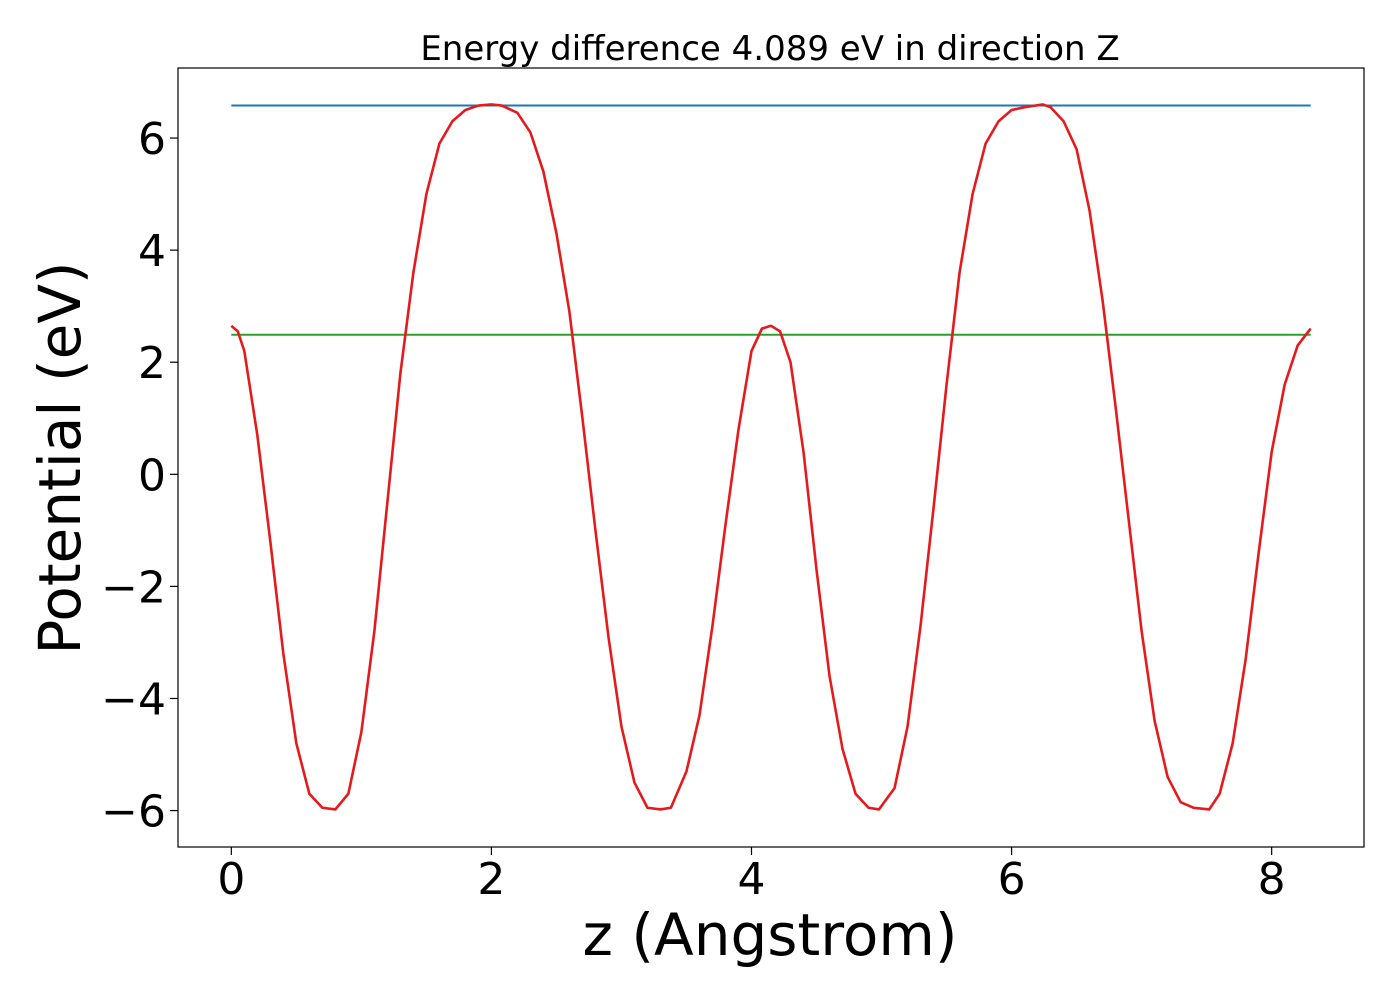 The height and width of the screenshot is (1000, 1400). What do you see at coordinates (152, 251) in the screenshot?
I see `y-tick-label: 4` at bounding box center [152, 251].